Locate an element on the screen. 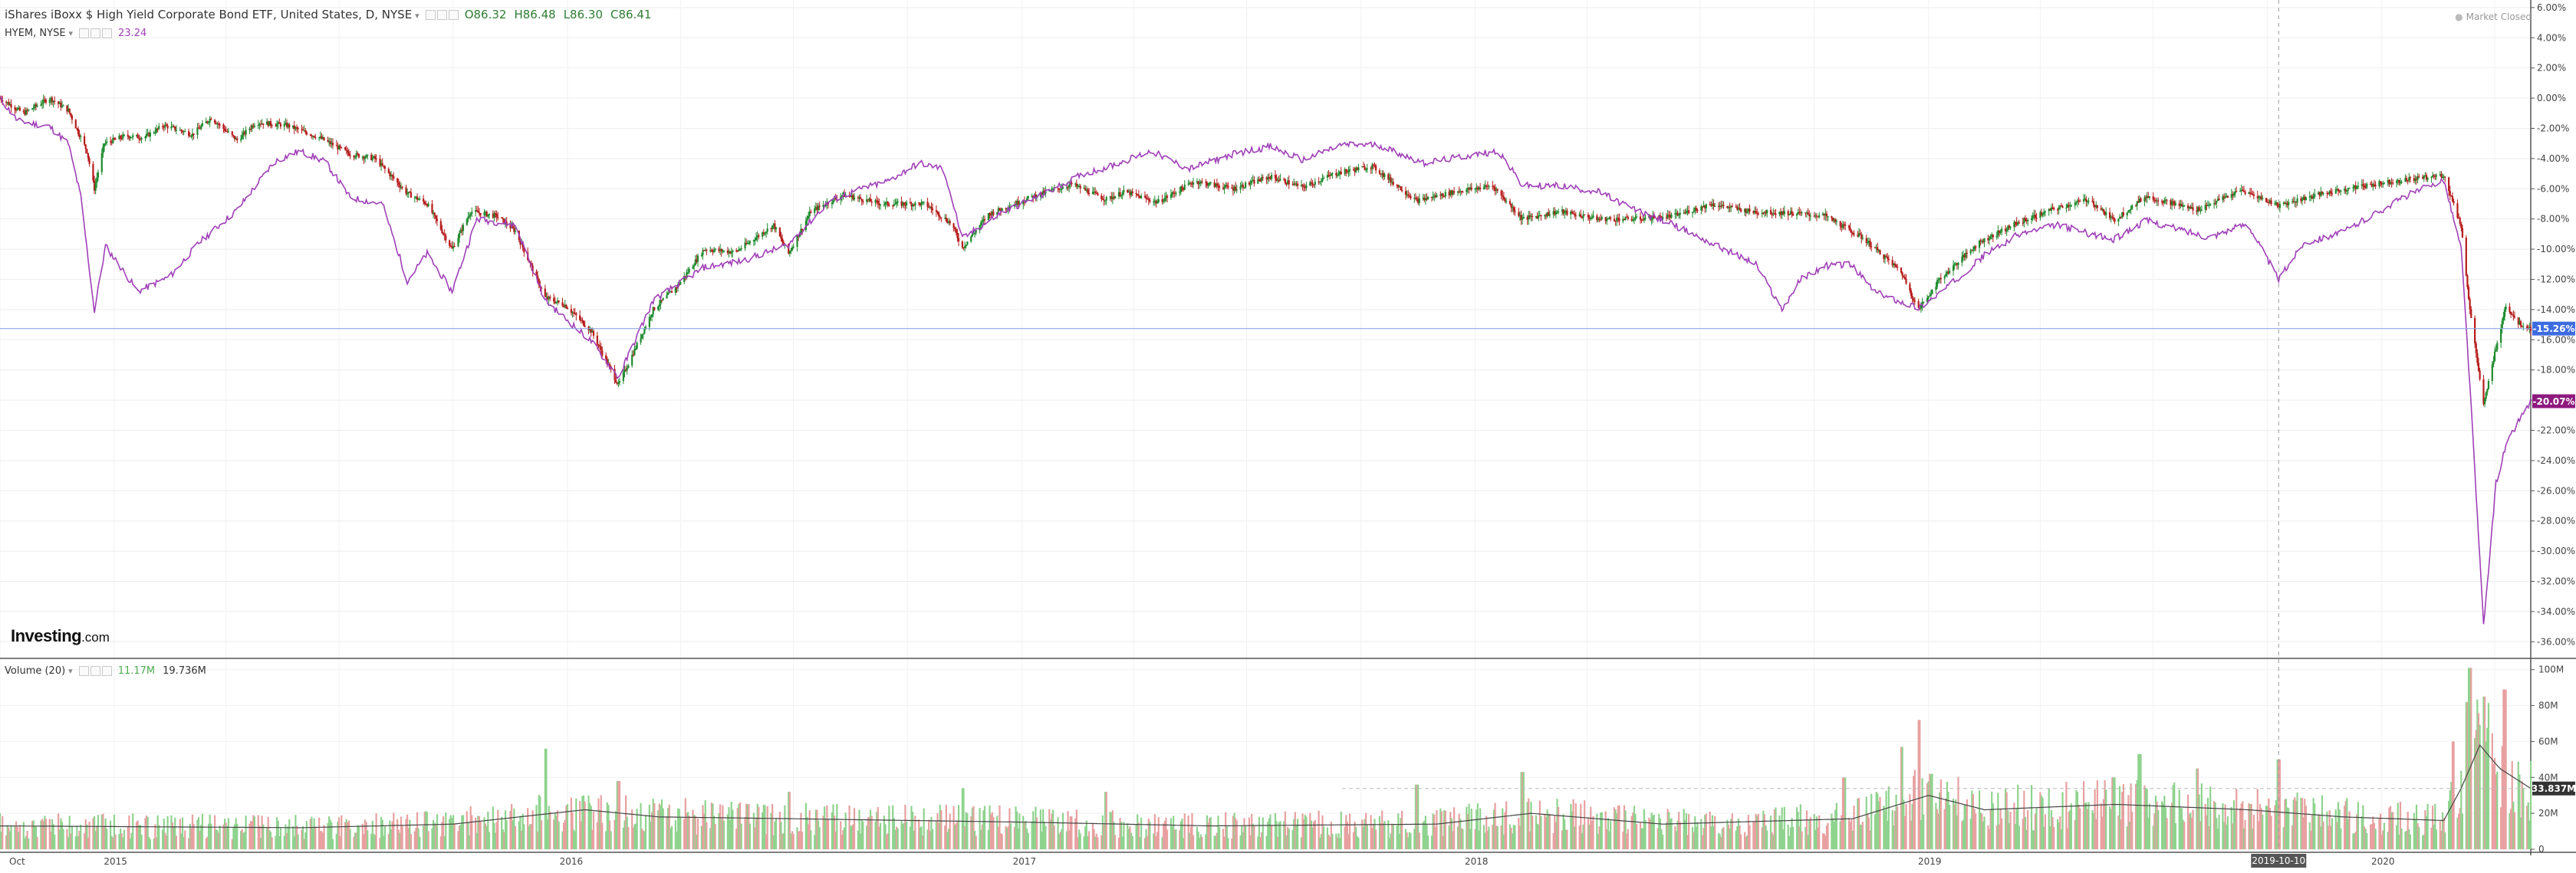  x-tick-label: 2016 is located at coordinates (572, 862).